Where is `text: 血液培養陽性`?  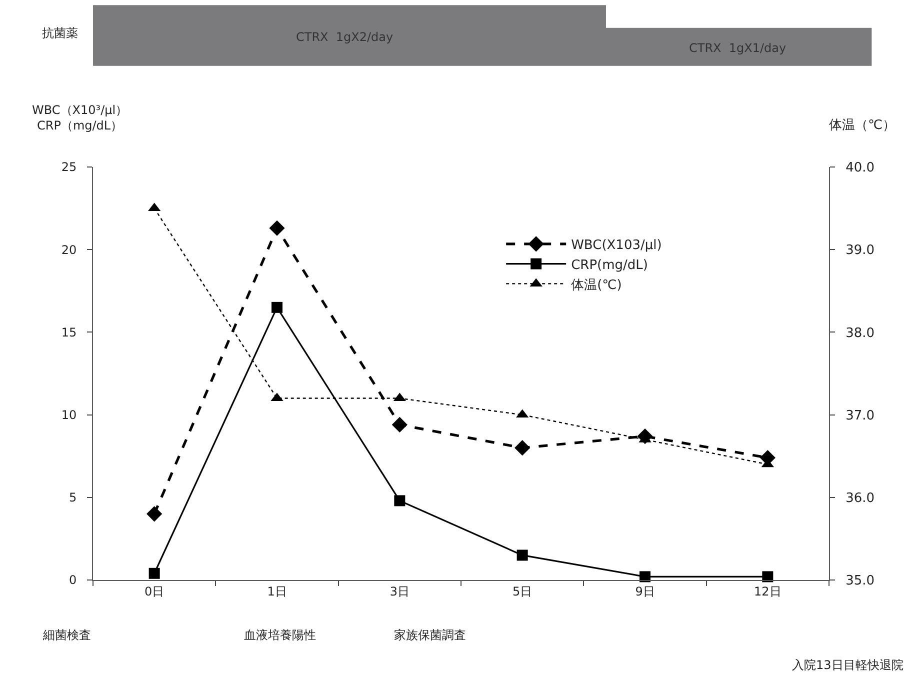 text: 血液培養陽性 is located at coordinates (280, 635).